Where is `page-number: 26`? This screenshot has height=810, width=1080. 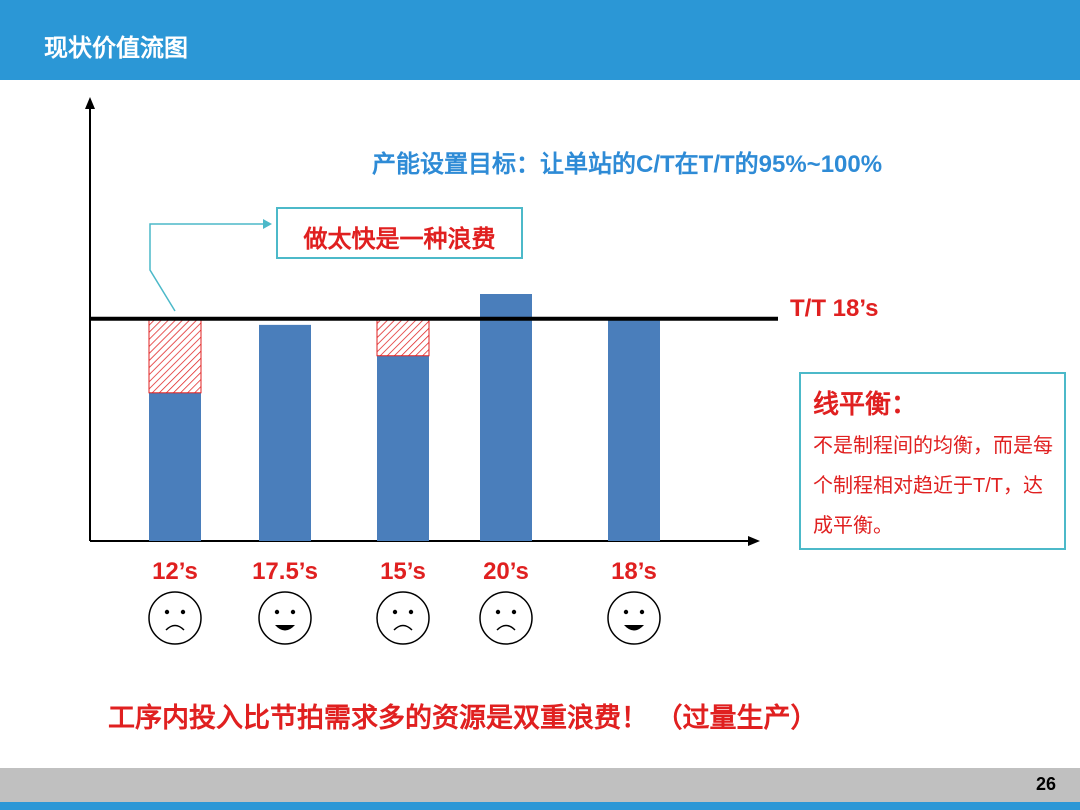 page-number: 26 is located at coordinates (1045, 784).